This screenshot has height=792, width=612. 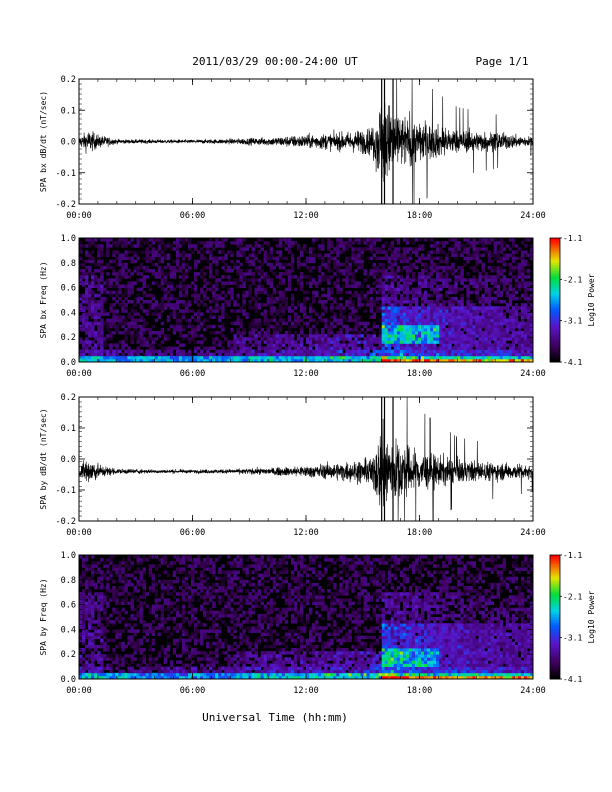 I want to click on y-tick-label: 0.1, so click(x=68, y=111).